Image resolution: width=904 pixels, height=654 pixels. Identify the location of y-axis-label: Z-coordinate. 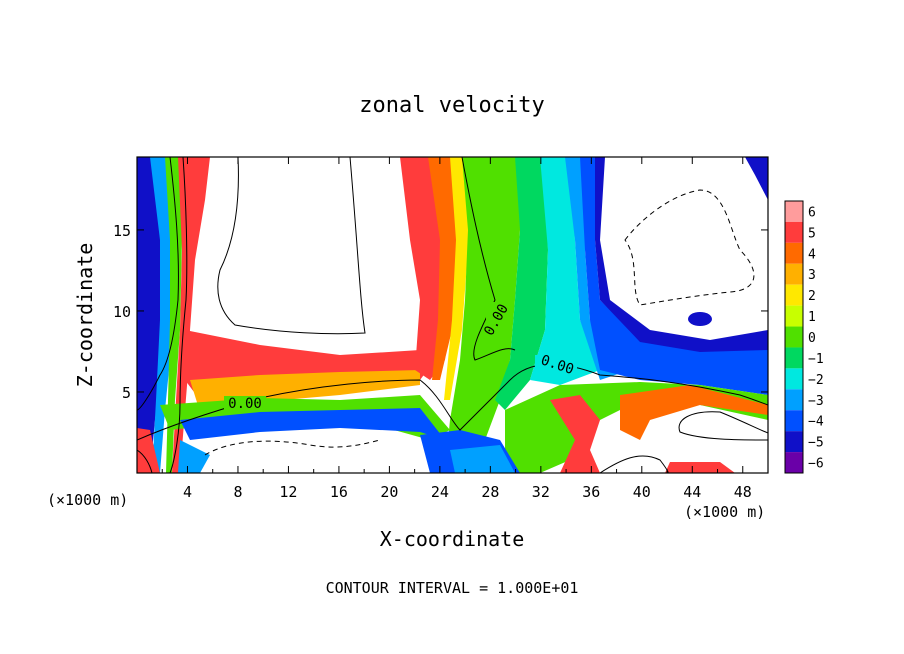
(85, 315).